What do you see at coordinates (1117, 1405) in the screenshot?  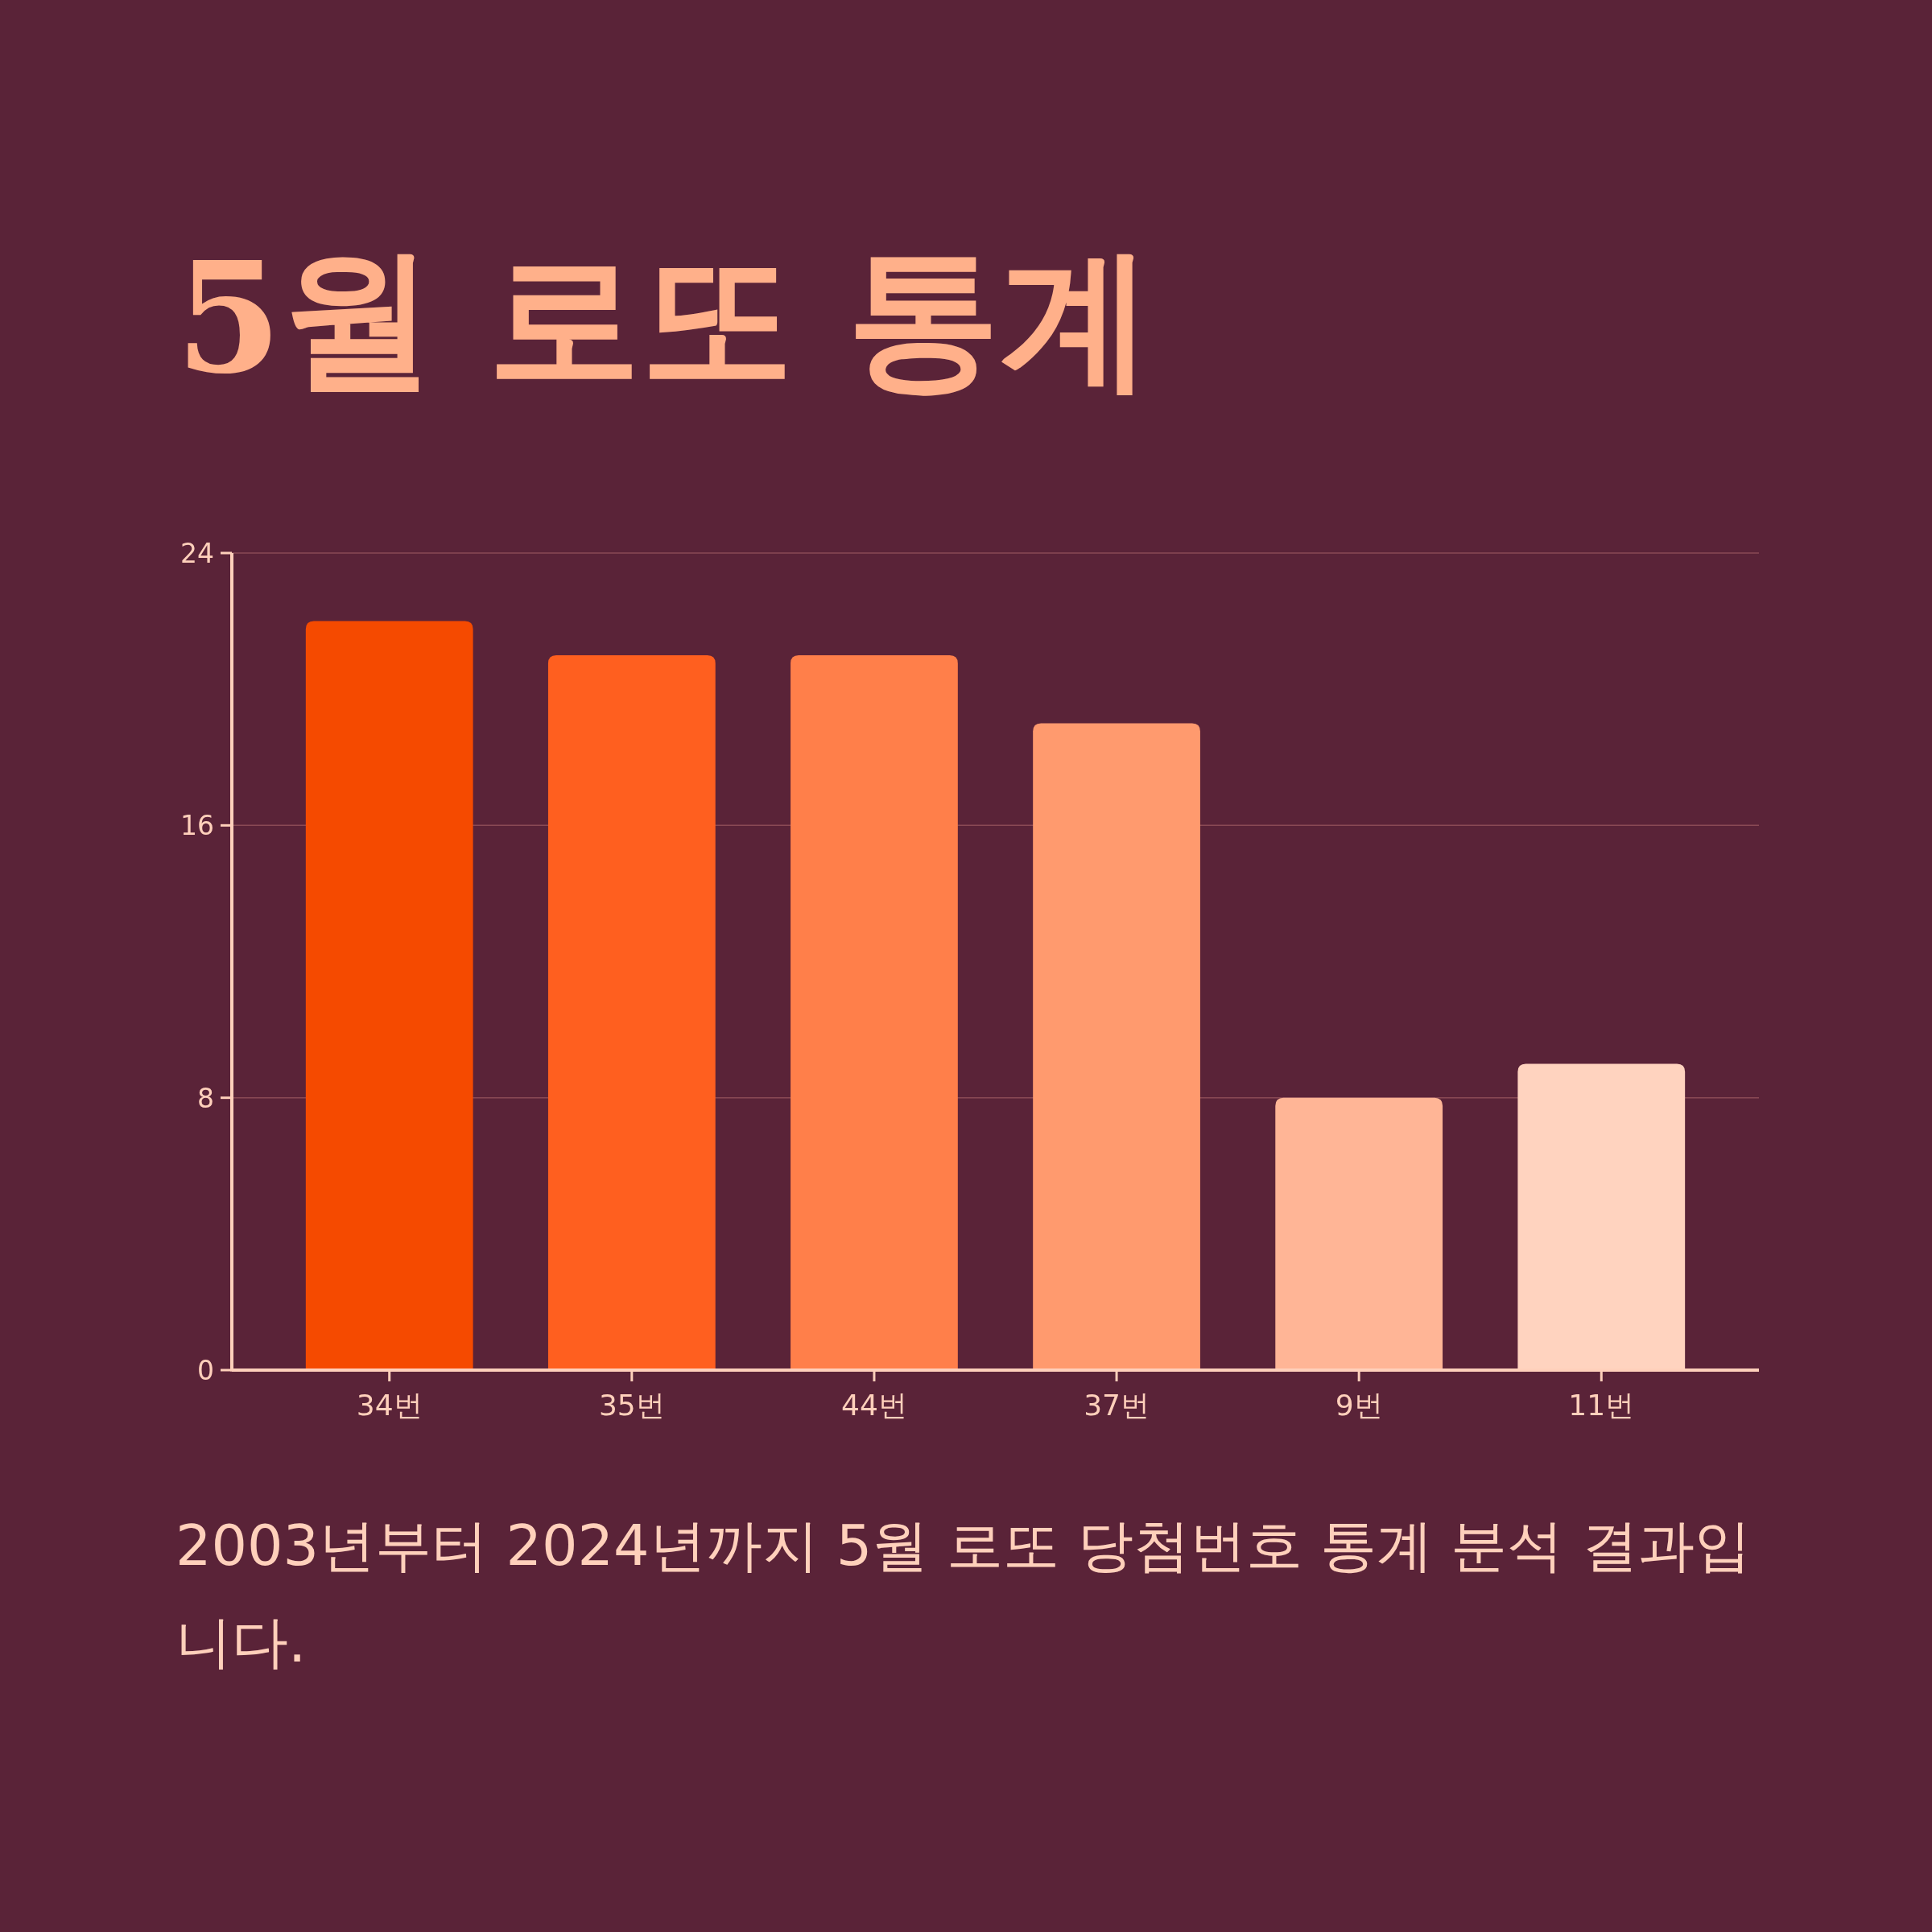 I see `x-tick-label: 37번` at bounding box center [1117, 1405].